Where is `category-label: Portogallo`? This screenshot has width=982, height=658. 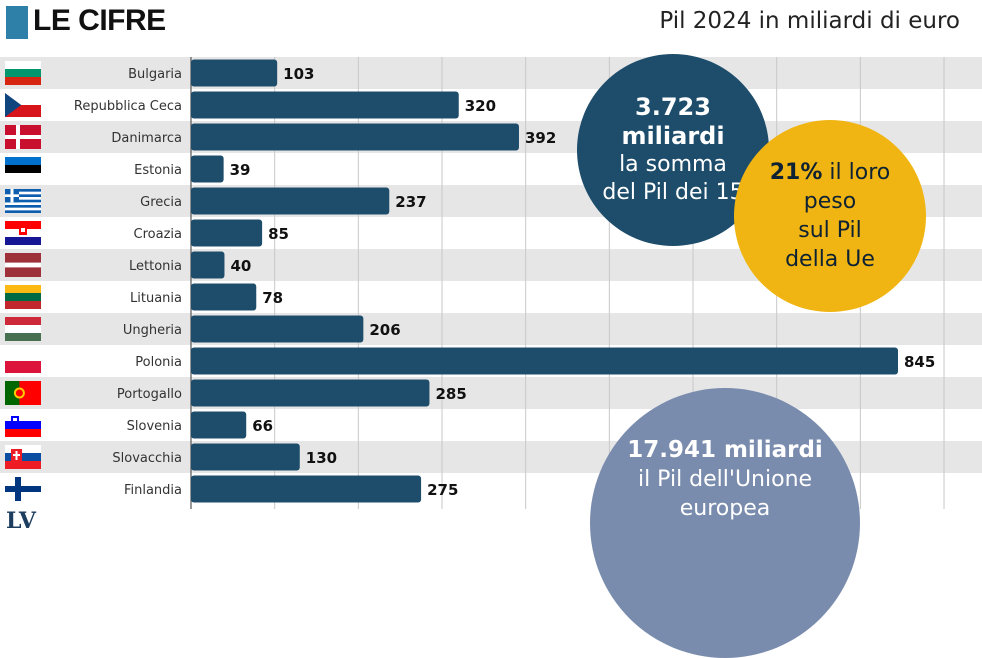 category-label: Portogallo is located at coordinates (149, 394).